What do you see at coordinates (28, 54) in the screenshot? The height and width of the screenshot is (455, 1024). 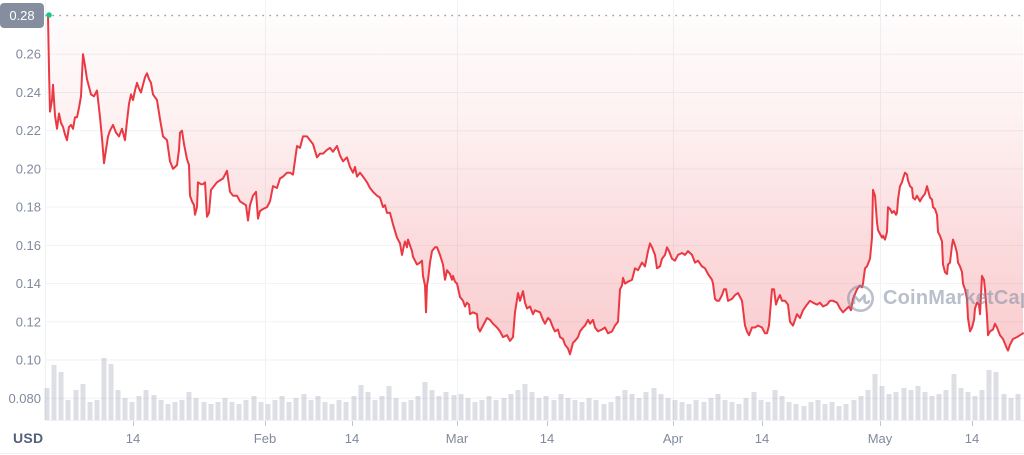 I see `y-axis-label: 0.26` at bounding box center [28, 54].